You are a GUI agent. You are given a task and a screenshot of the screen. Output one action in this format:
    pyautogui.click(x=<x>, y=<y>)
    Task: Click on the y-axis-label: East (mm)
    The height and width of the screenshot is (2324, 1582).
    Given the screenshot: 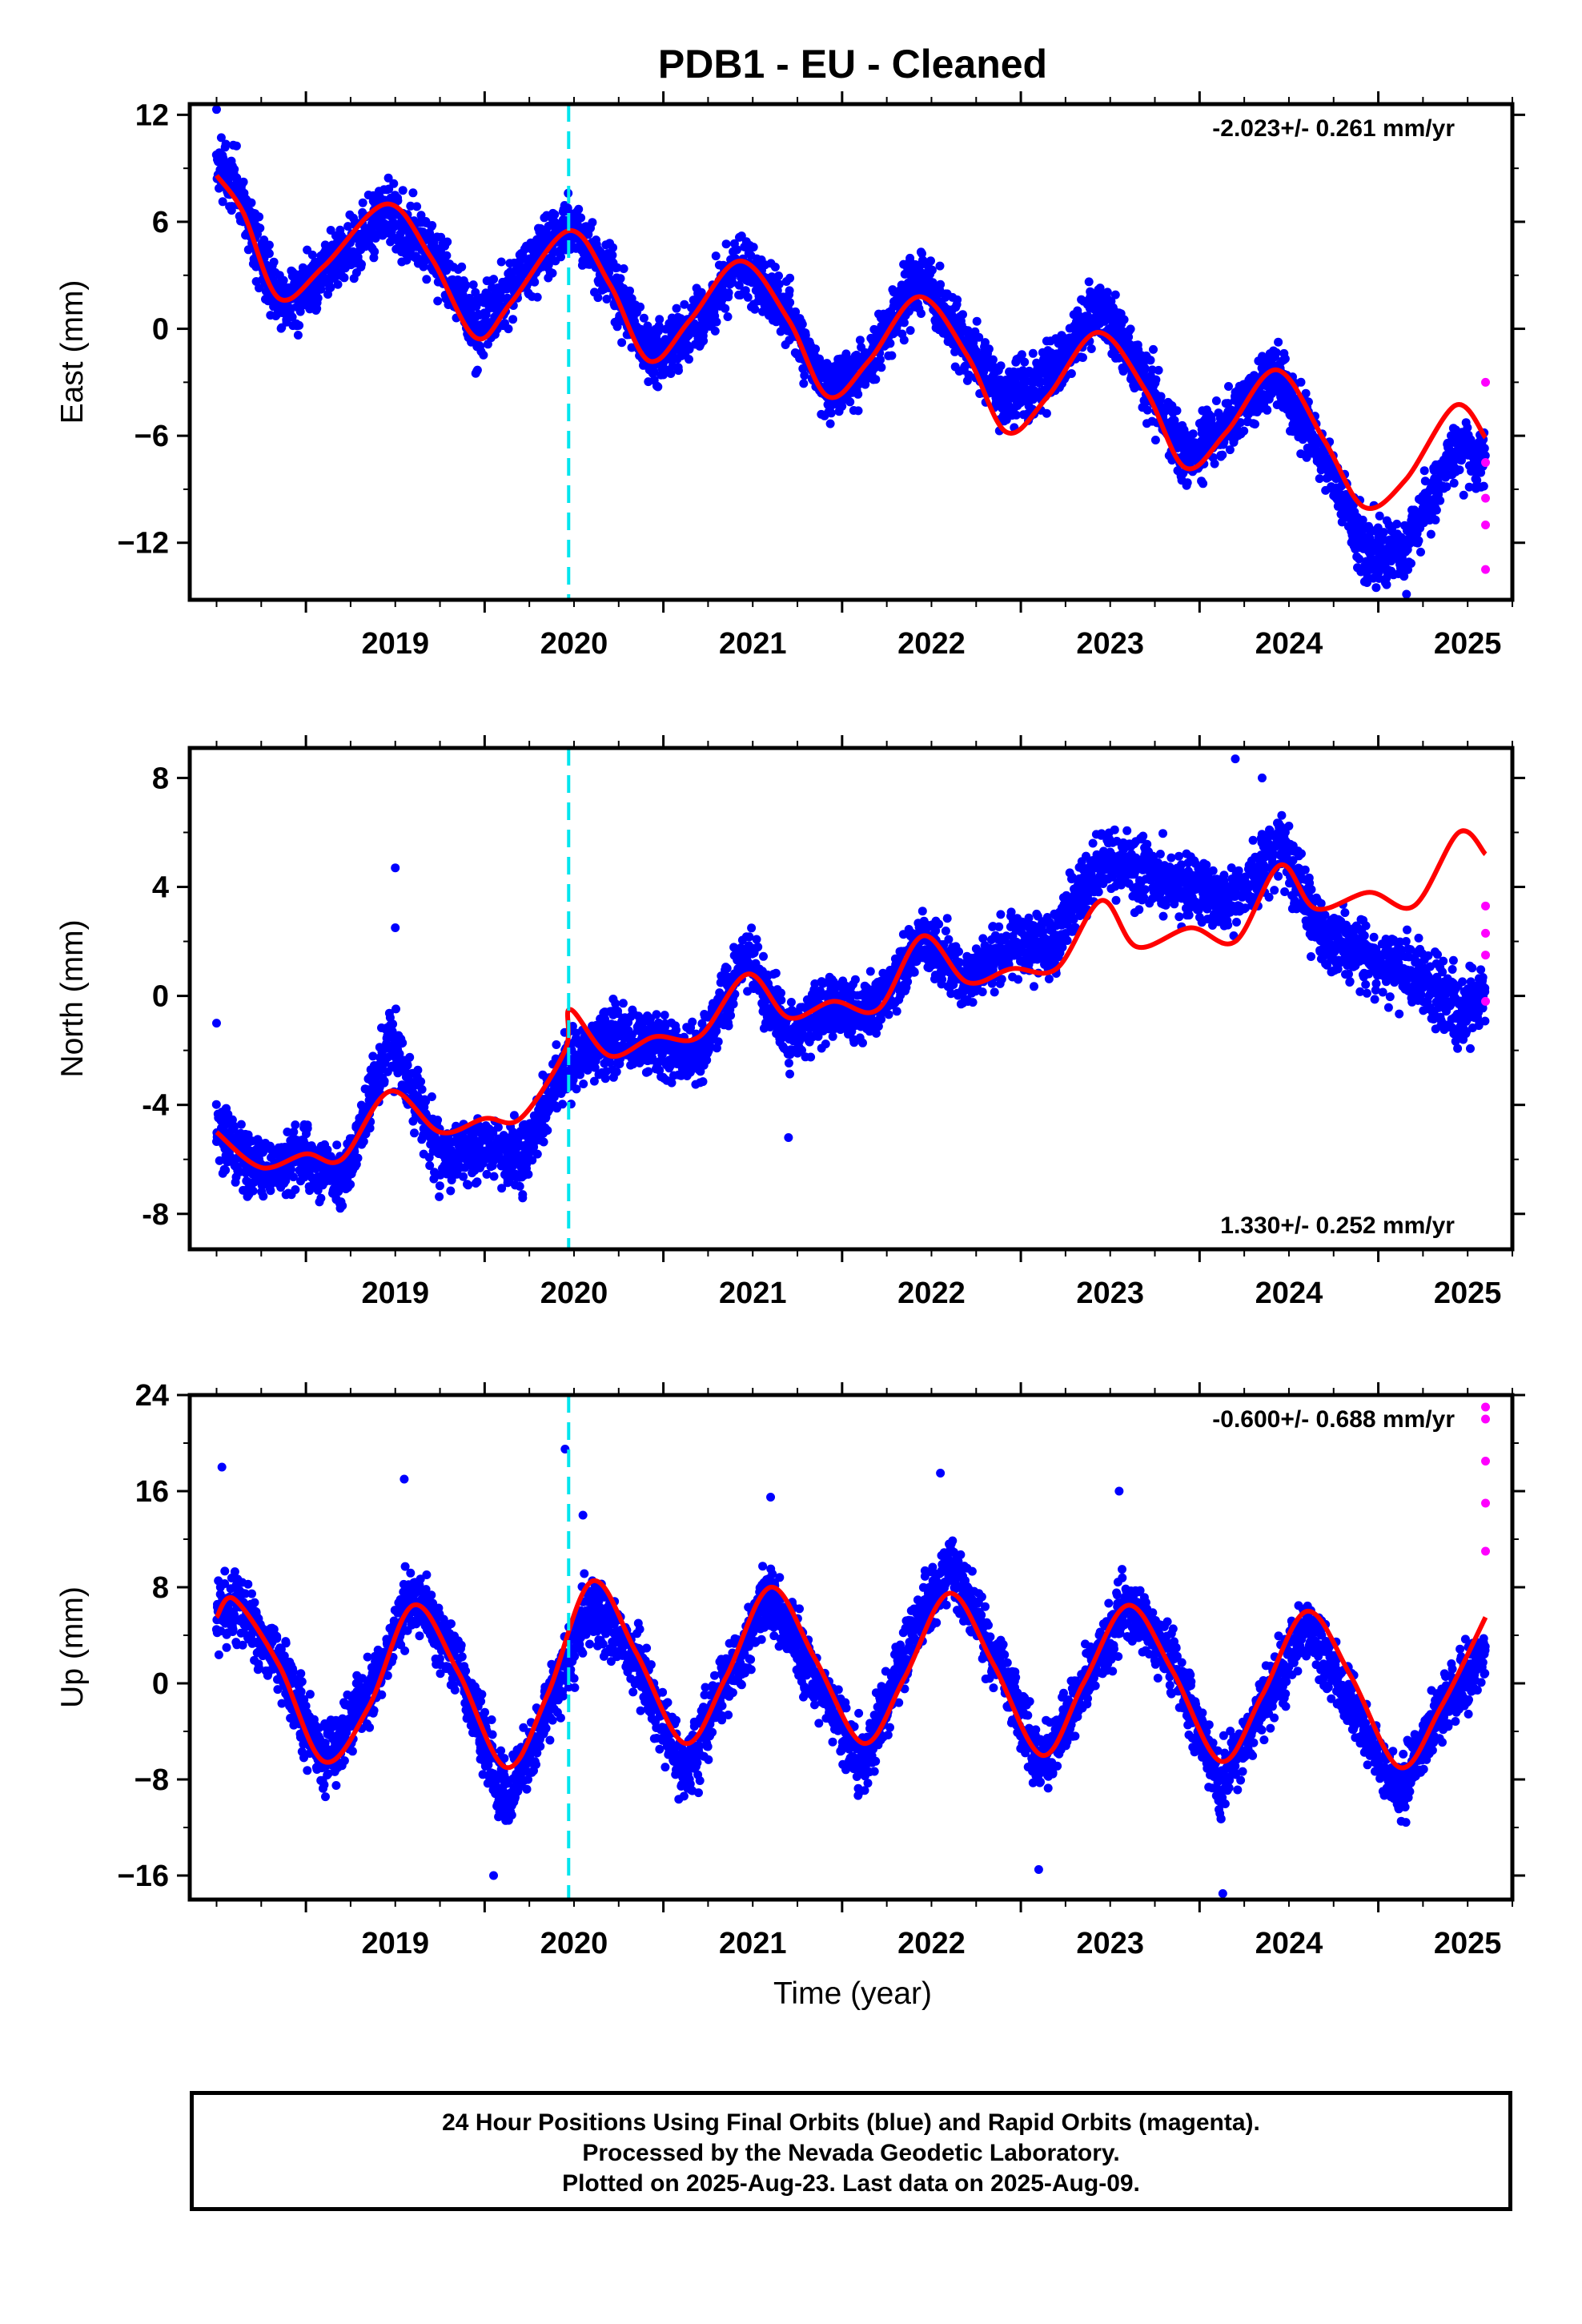 What is the action you would take?
    pyautogui.click(x=72, y=352)
    